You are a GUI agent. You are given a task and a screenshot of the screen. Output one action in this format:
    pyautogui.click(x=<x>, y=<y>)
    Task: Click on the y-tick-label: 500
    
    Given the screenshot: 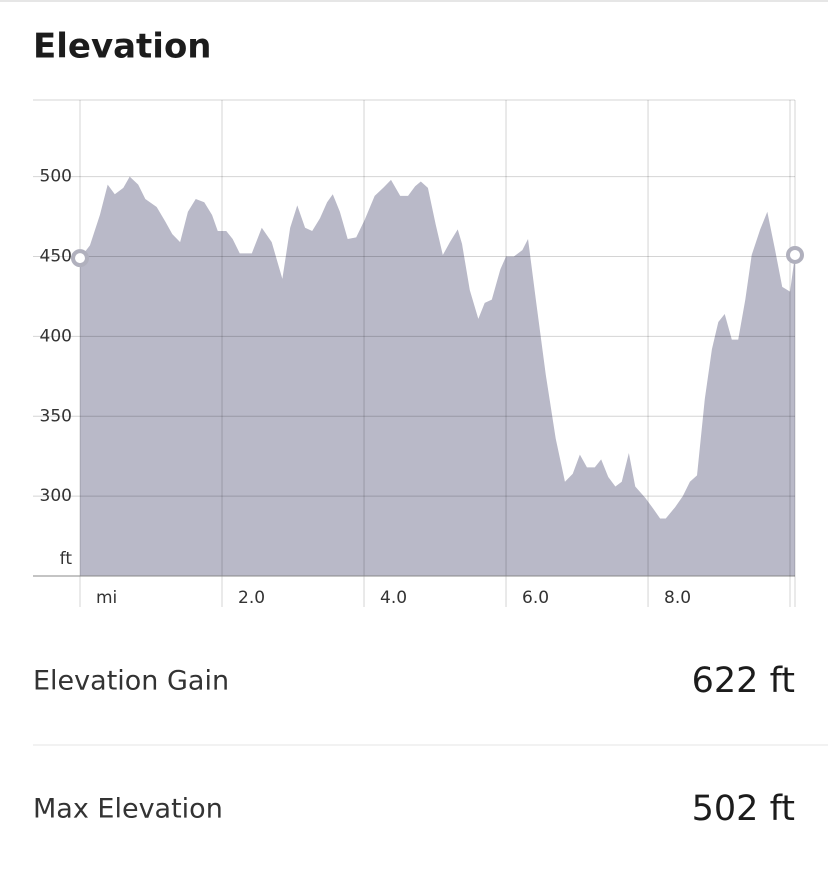 What is the action you would take?
    pyautogui.click(x=56, y=177)
    